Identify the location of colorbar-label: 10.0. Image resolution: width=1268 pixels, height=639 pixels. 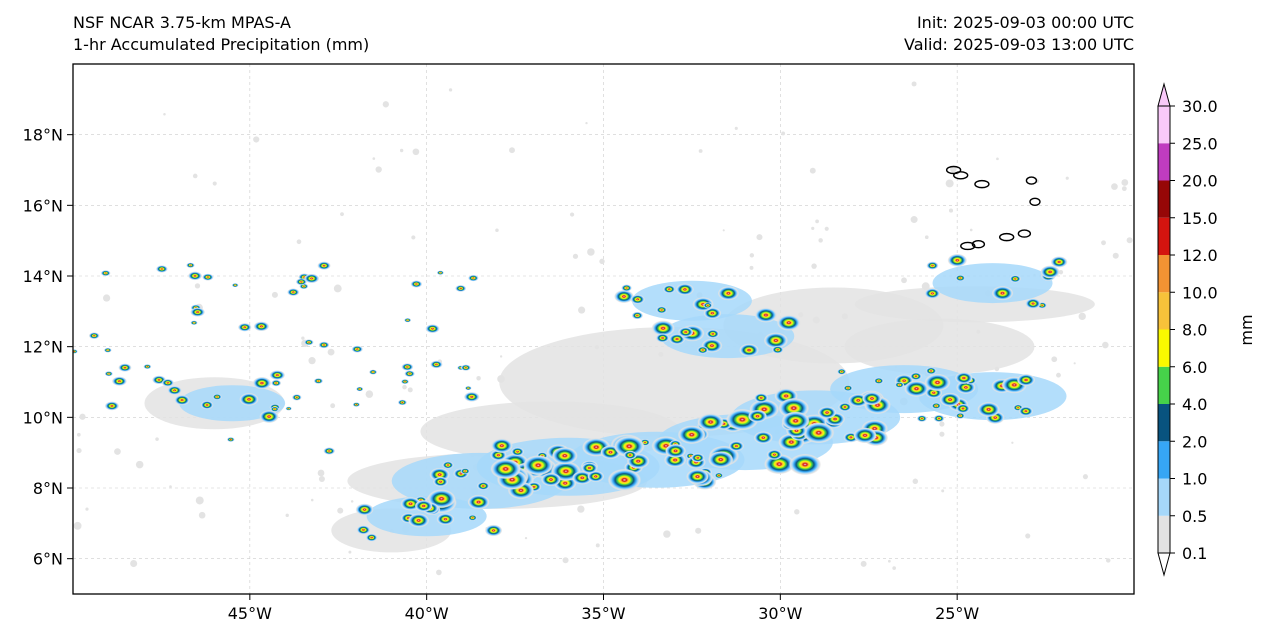
(1200, 292).